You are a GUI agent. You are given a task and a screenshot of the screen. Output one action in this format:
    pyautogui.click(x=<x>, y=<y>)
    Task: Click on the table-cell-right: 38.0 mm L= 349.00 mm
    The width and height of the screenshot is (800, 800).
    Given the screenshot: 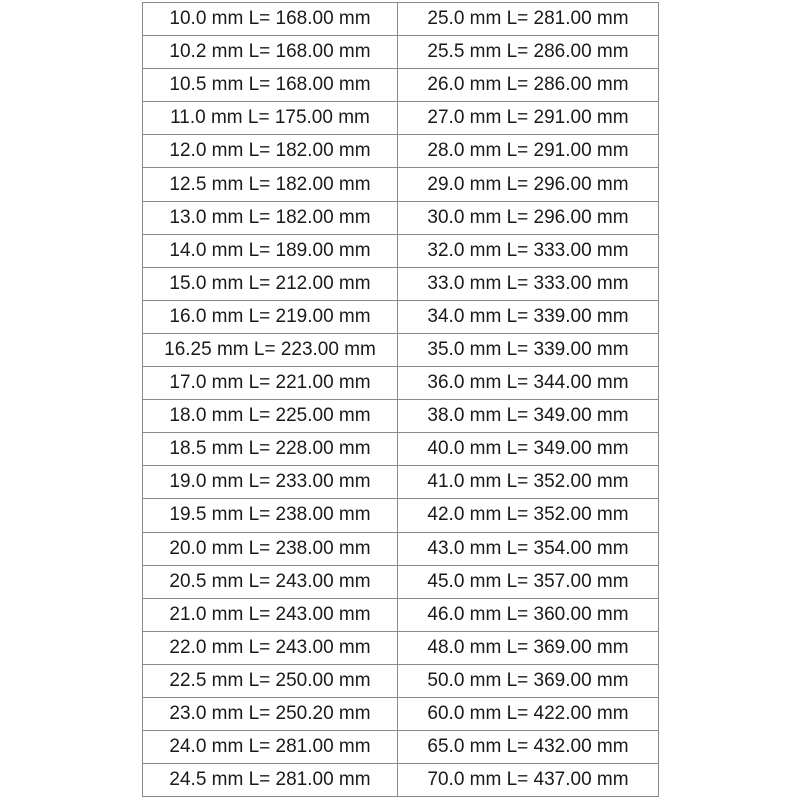 What is the action you would take?
    pyautogui.click(x=528, y=416)
    